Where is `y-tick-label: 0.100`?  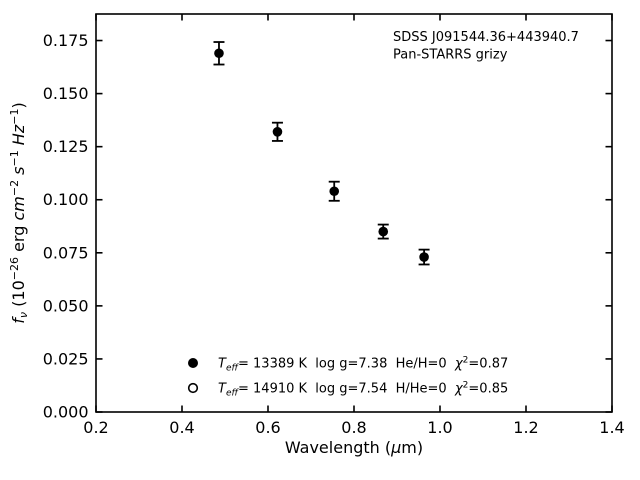
y-tick-label: 0.100 is located at coordinates (66, 199).